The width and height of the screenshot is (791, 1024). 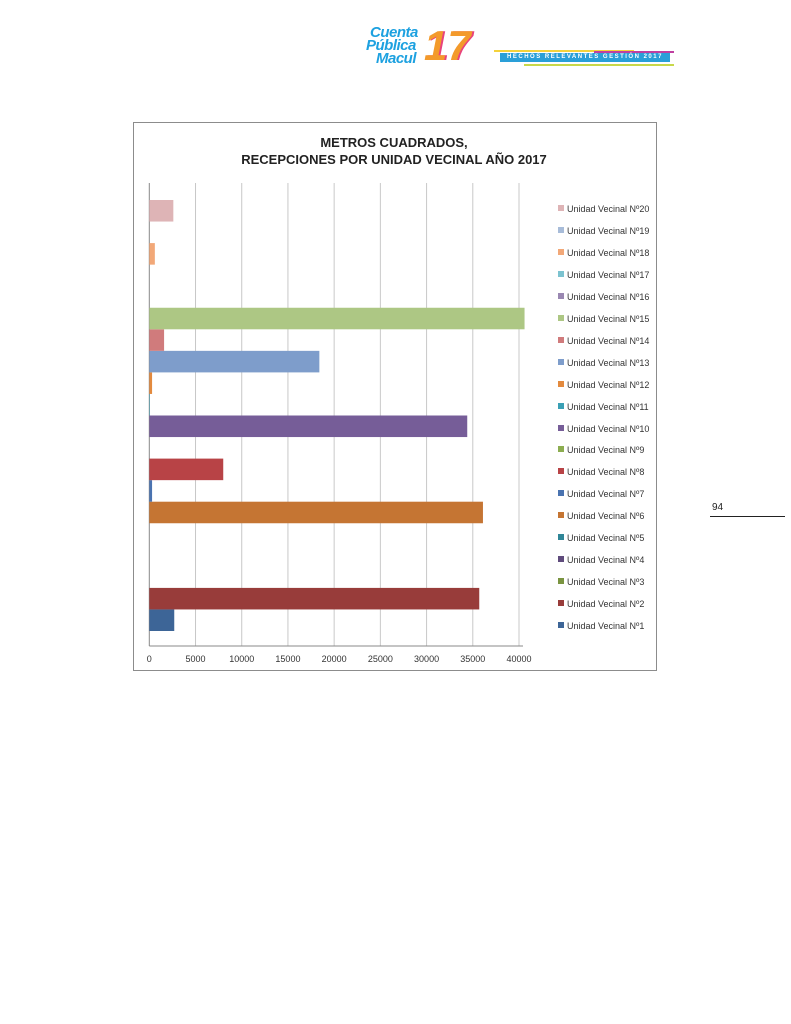 What do you see at coordinates (287, 659) in the screenshot?
I see `x-tick-label: 15000` at bounding box center [287, 659].